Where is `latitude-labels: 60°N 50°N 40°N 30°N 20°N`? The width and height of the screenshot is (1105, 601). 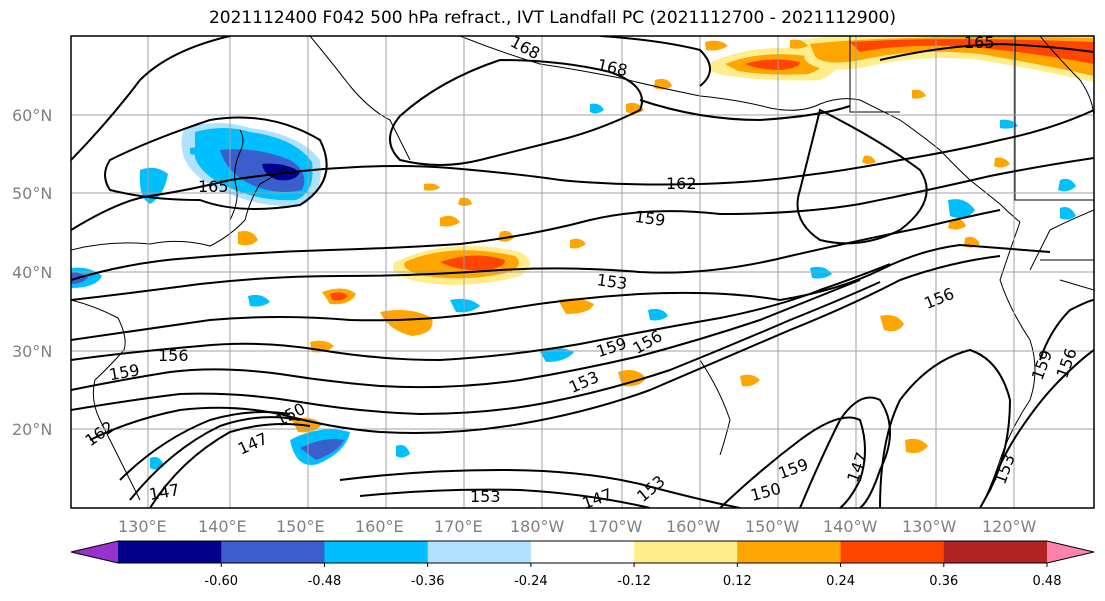
latitude-labels: 60°N 50°N 40°N 30°N 20°N is located at coordinates (32, 272).